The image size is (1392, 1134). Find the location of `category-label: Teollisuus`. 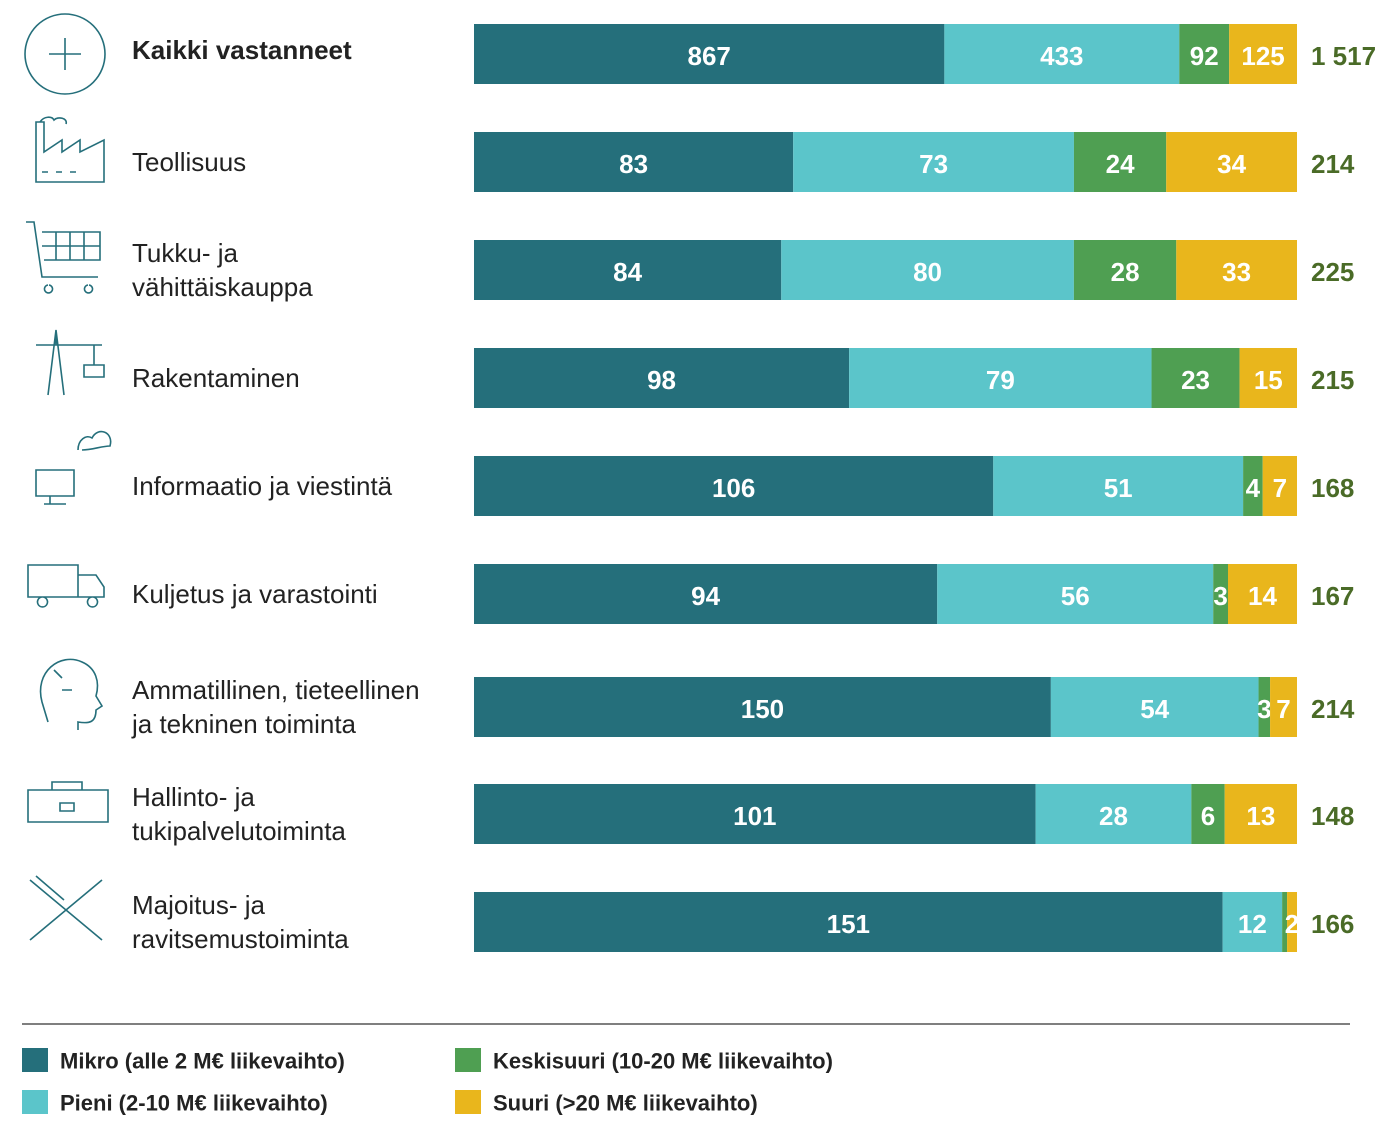

category-label: Teollisuus is located at coordinates (189, 162).